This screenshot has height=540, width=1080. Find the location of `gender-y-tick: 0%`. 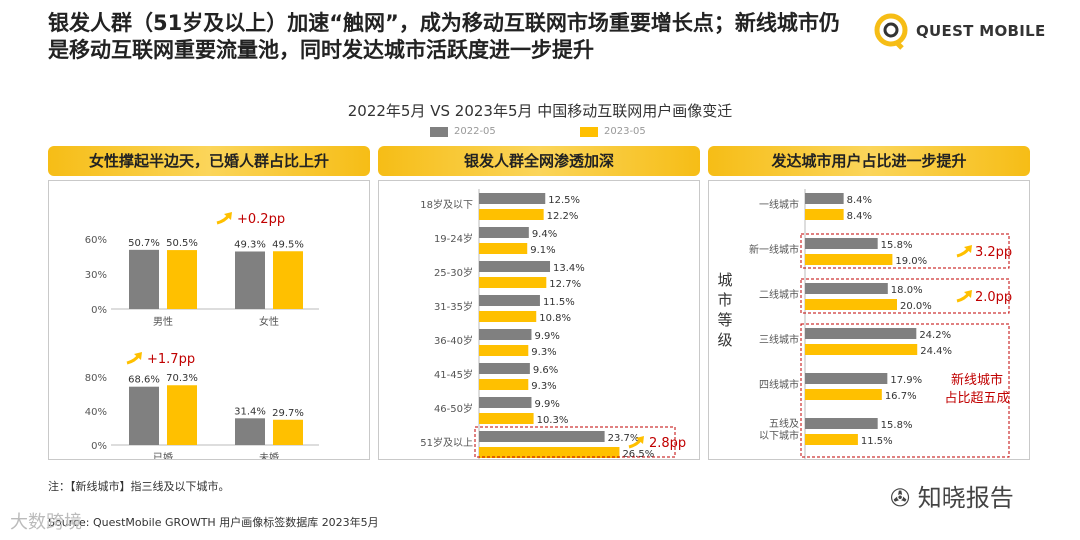

gender-y-tick: 0% is located at coordinates (99, 310).